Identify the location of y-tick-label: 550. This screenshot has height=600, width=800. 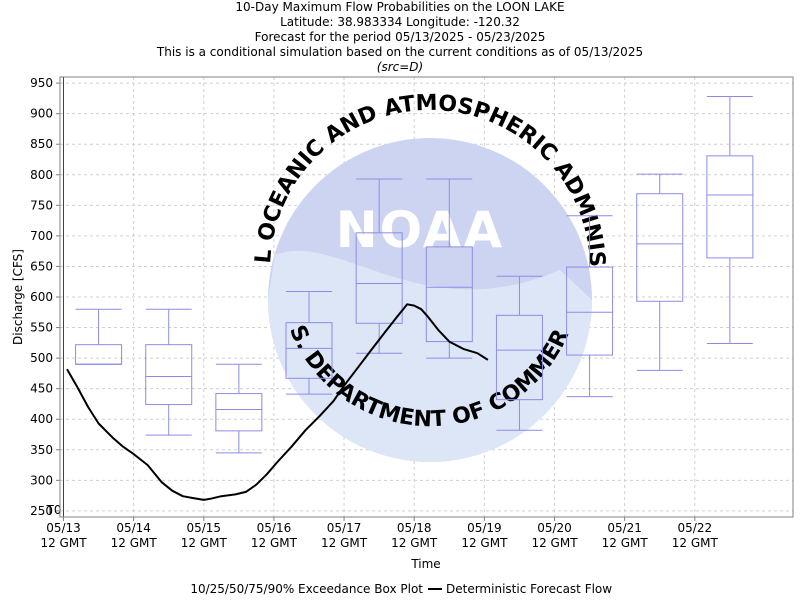
(41, 328).